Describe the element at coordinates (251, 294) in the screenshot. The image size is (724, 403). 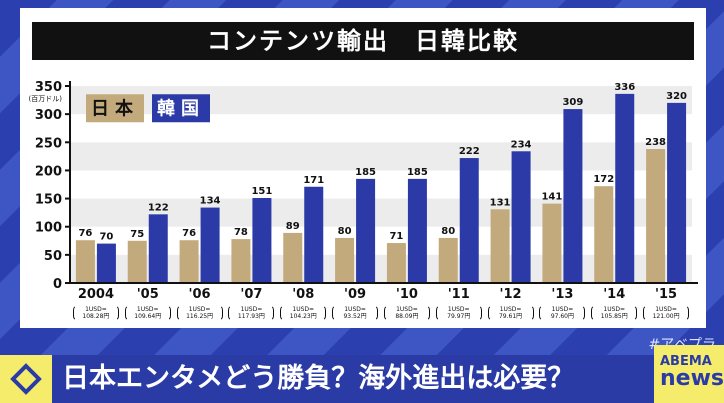
I see `x-tick-label: '07` at that location.